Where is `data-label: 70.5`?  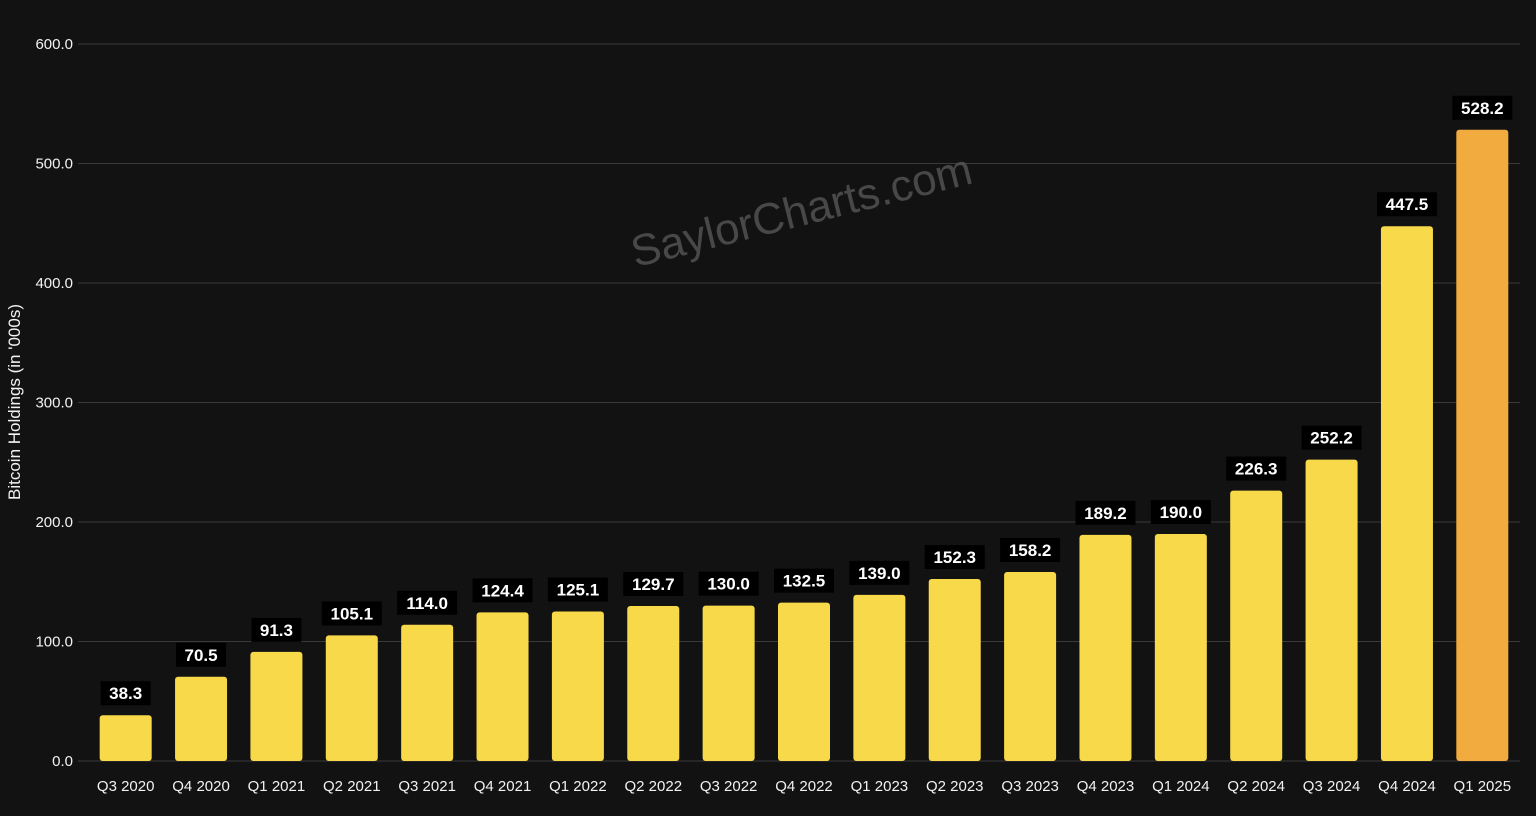
data-label: 70.5 is located at coordinates (201, 654).